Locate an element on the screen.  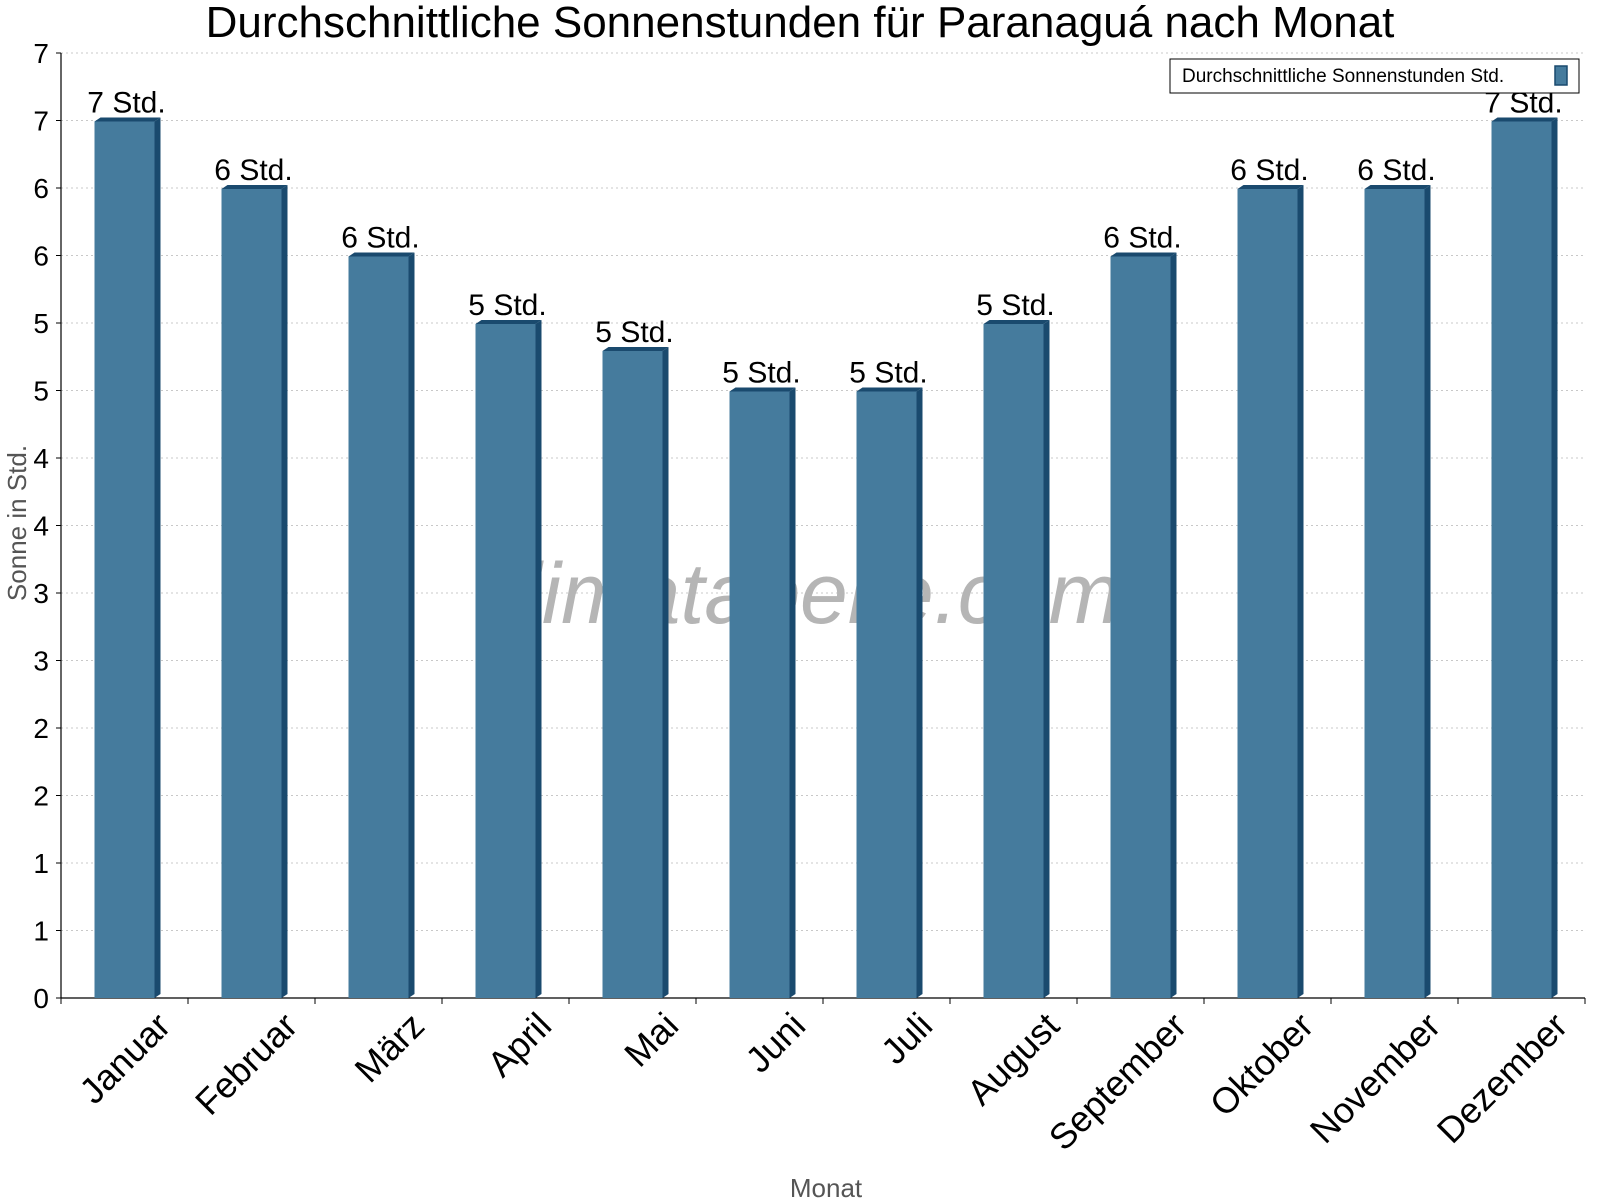
legend: Durchschnittliche Sonnenstunden Std. is located at coordinates (1374, 76).